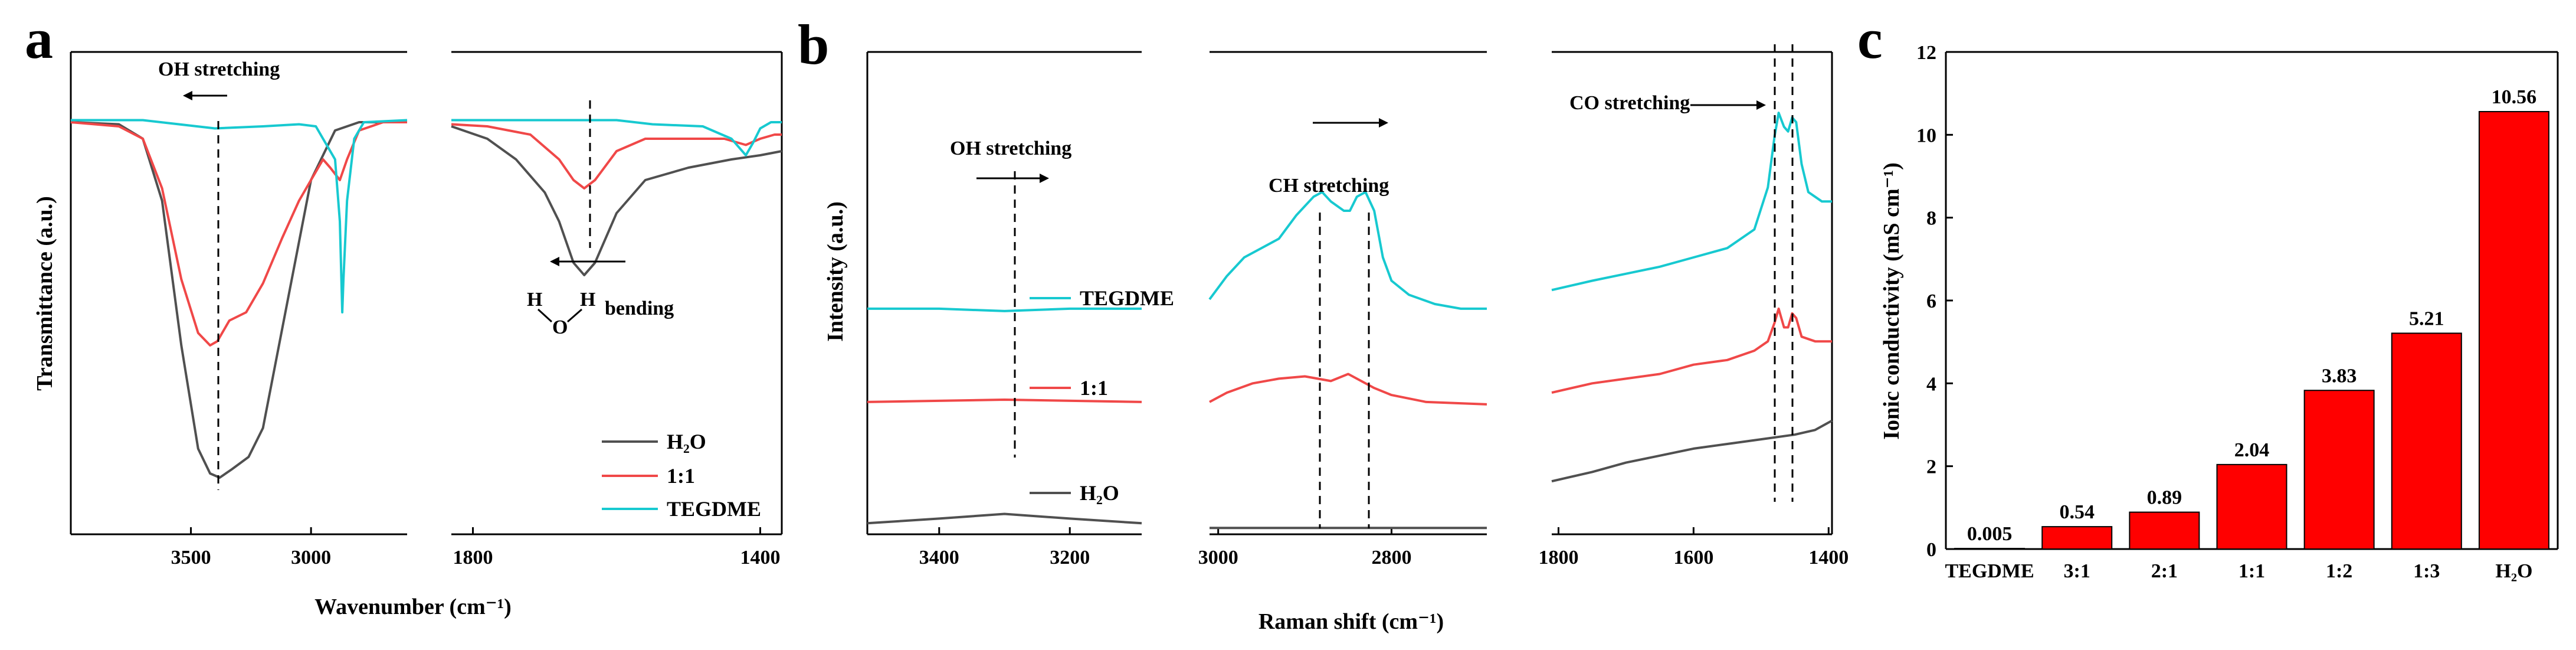  Describe the element at coordinates (2077, 571) in the screenshot. I see `x-category-label: 3:1` at that location.